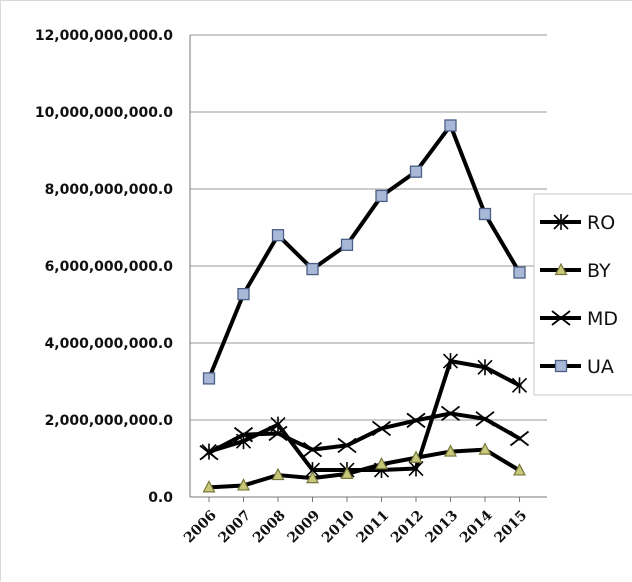 The image size is (632, 582). I want to click on legend-item-by: BY, so click(575, 271).